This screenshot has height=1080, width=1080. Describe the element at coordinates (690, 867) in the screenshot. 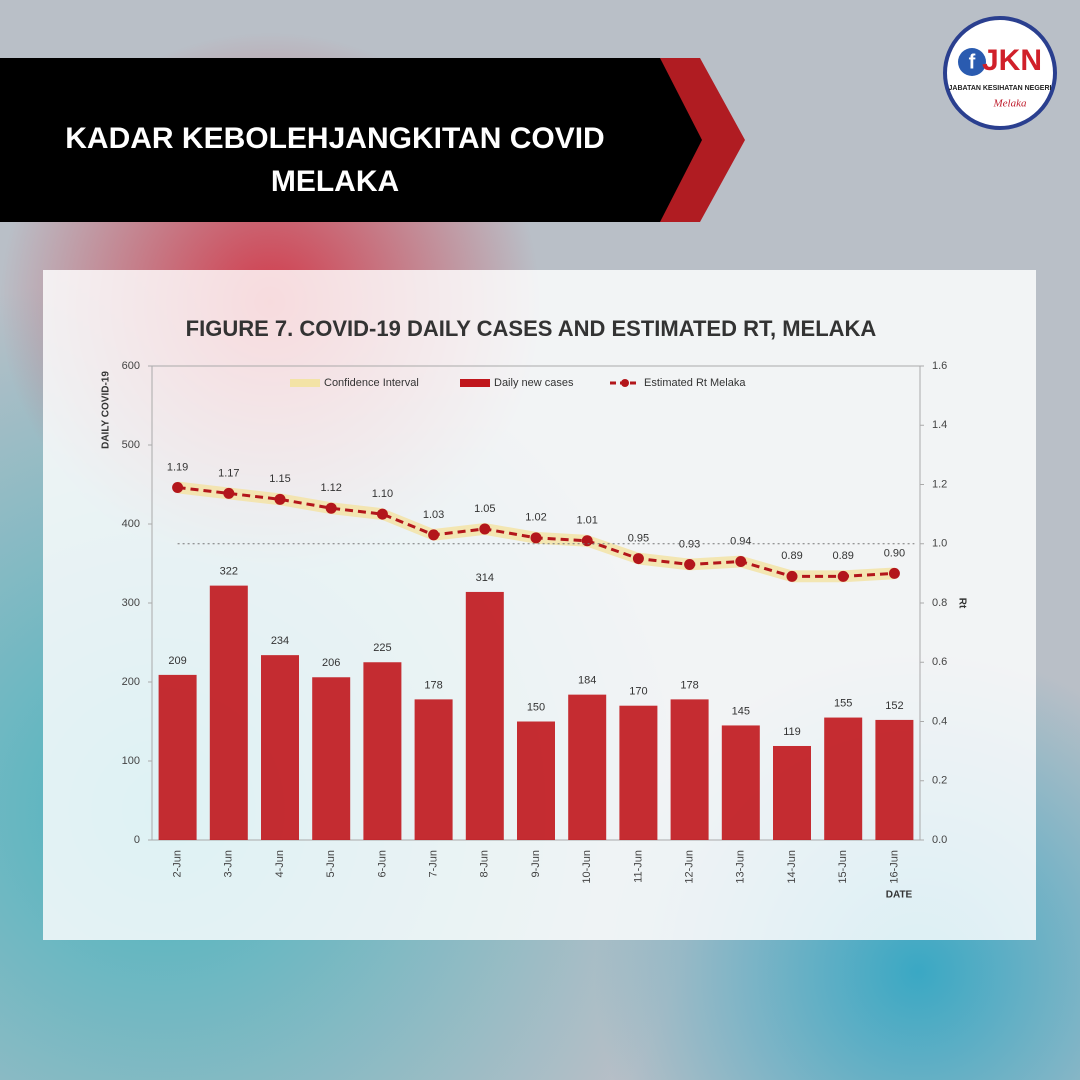

I see `x-tick-label: 12-Jun` at that location.